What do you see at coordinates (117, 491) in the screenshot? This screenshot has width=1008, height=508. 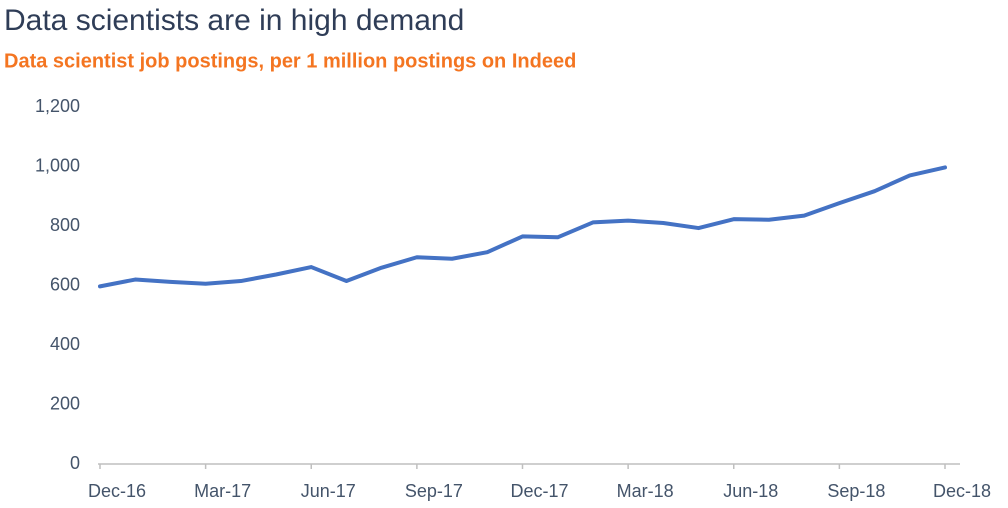 I see `x-tick-label: Dec-16` at bounding box center [117, 491].